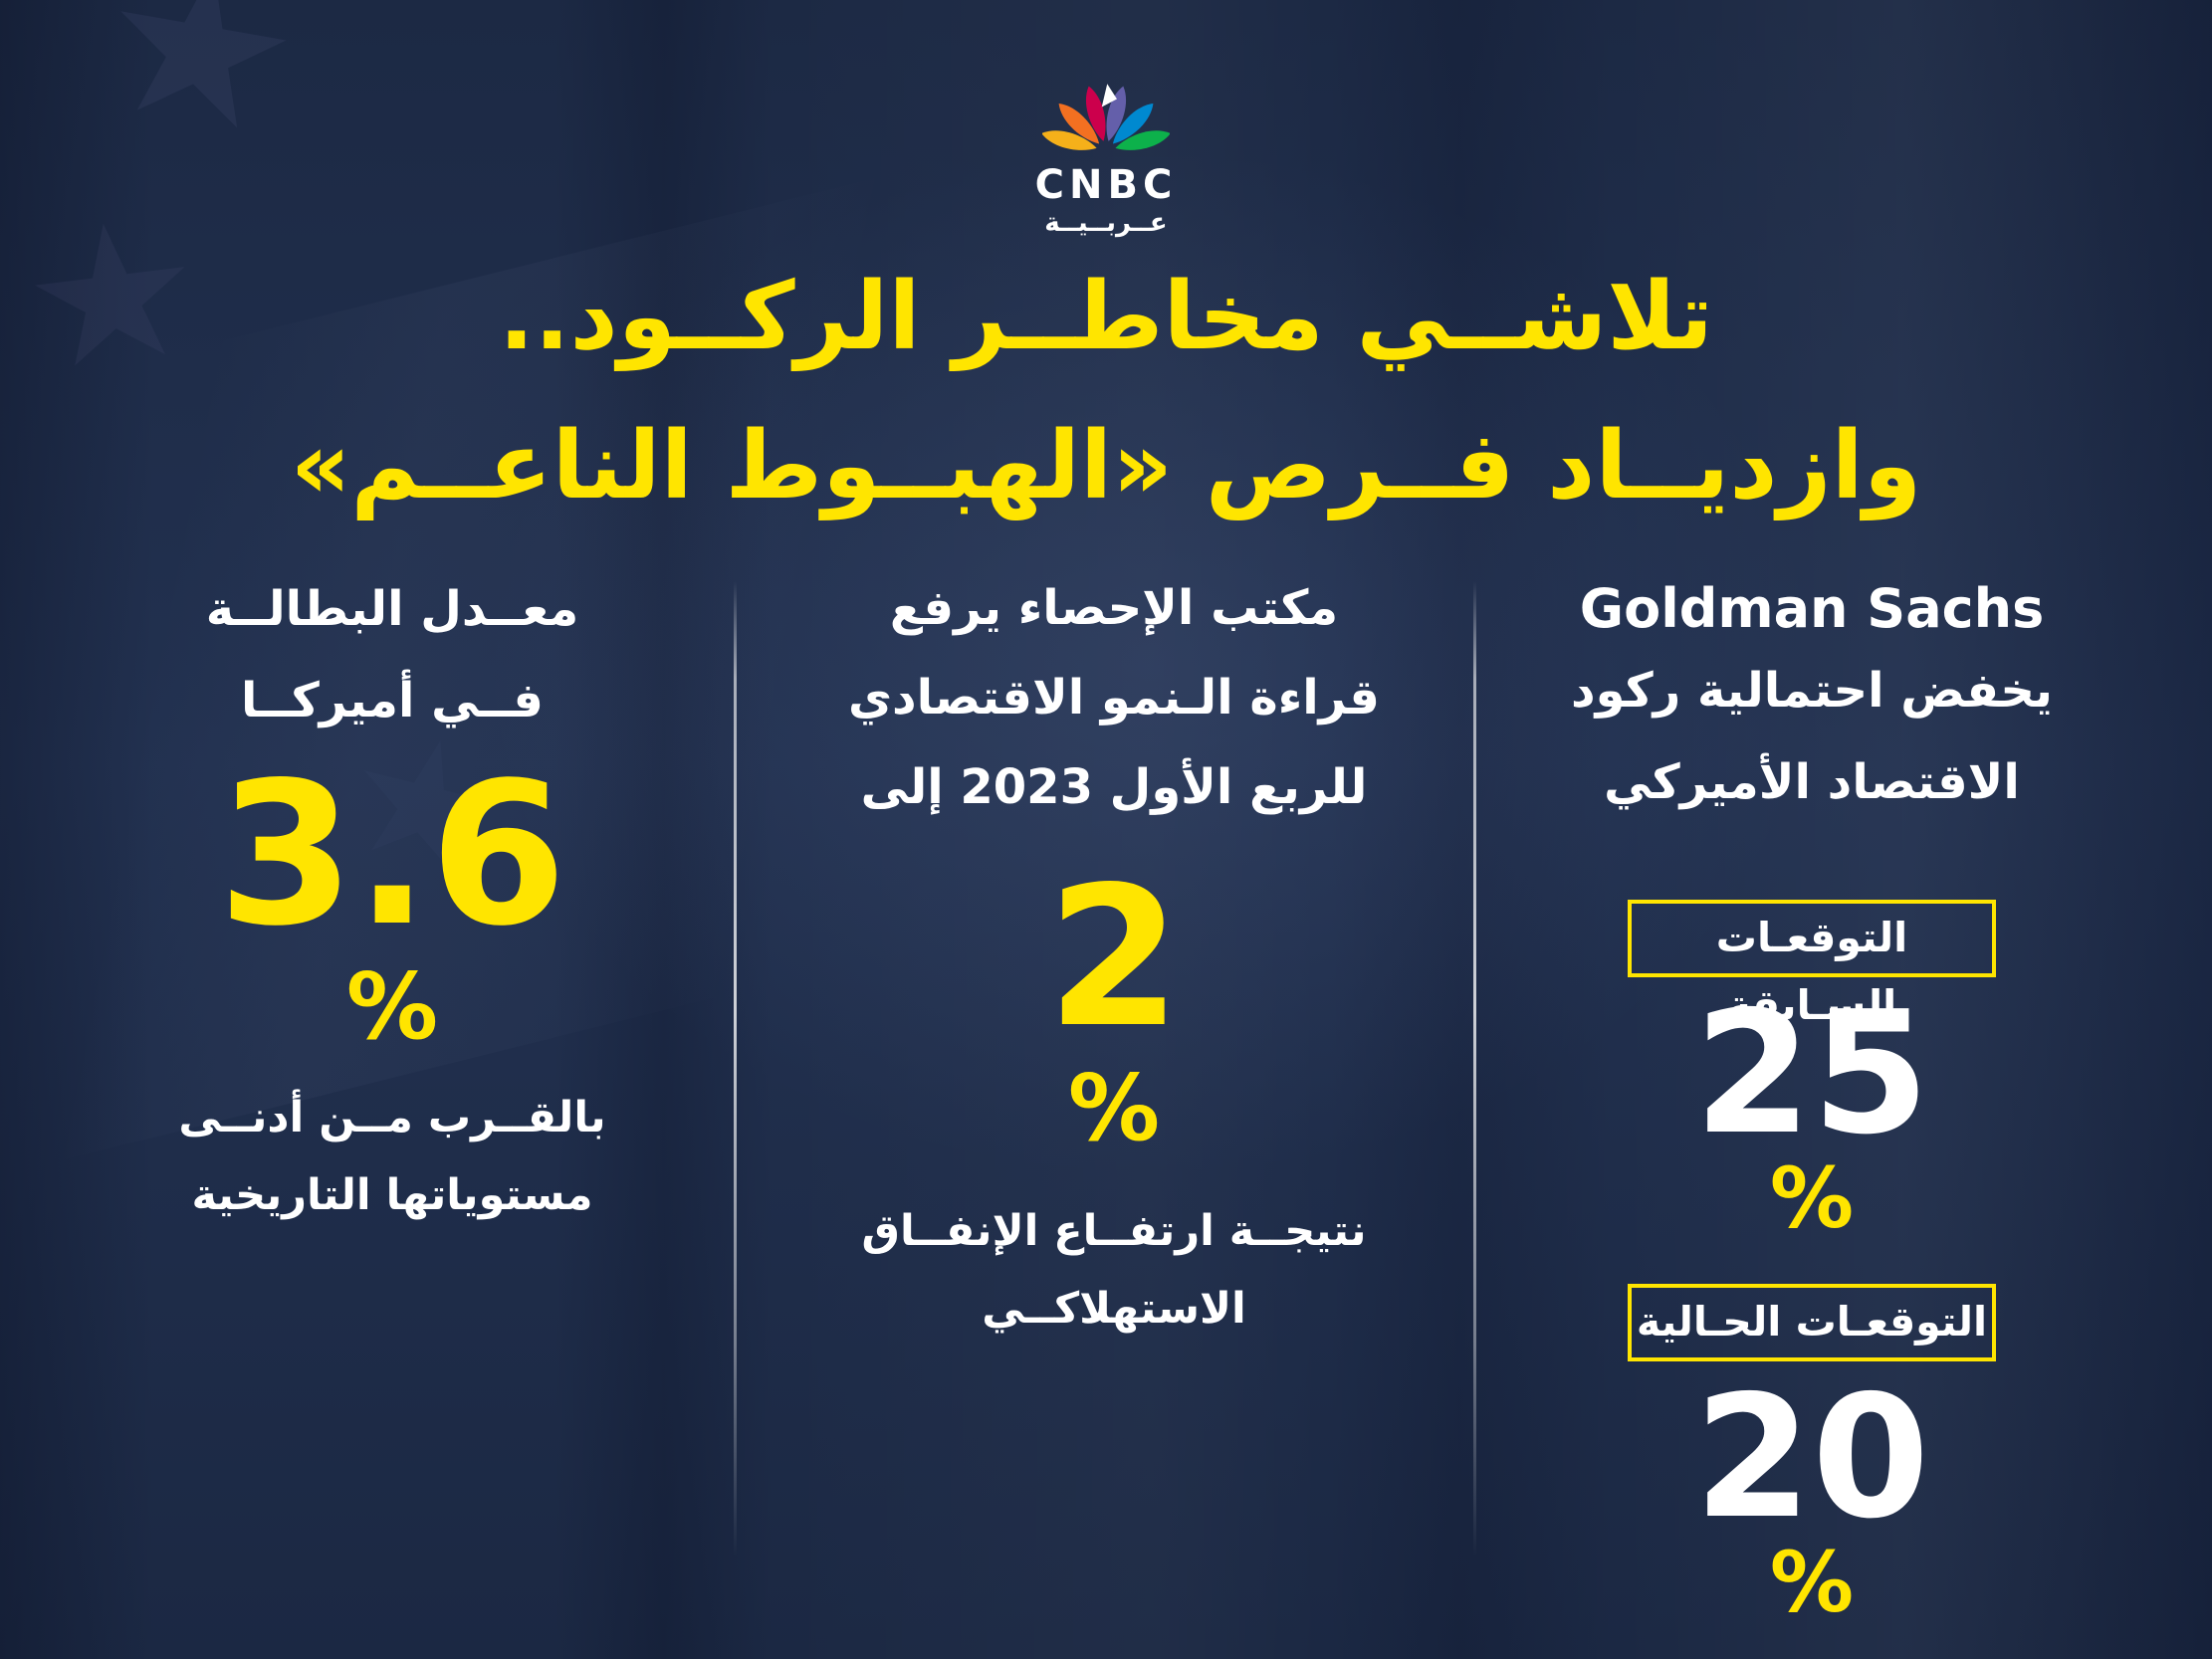  What do you see at coordinates (392, 1195) in the screenshot?
I see `unemployment-note-line2: مستوياتها التاريخية` at bounding box center [392, 1195].